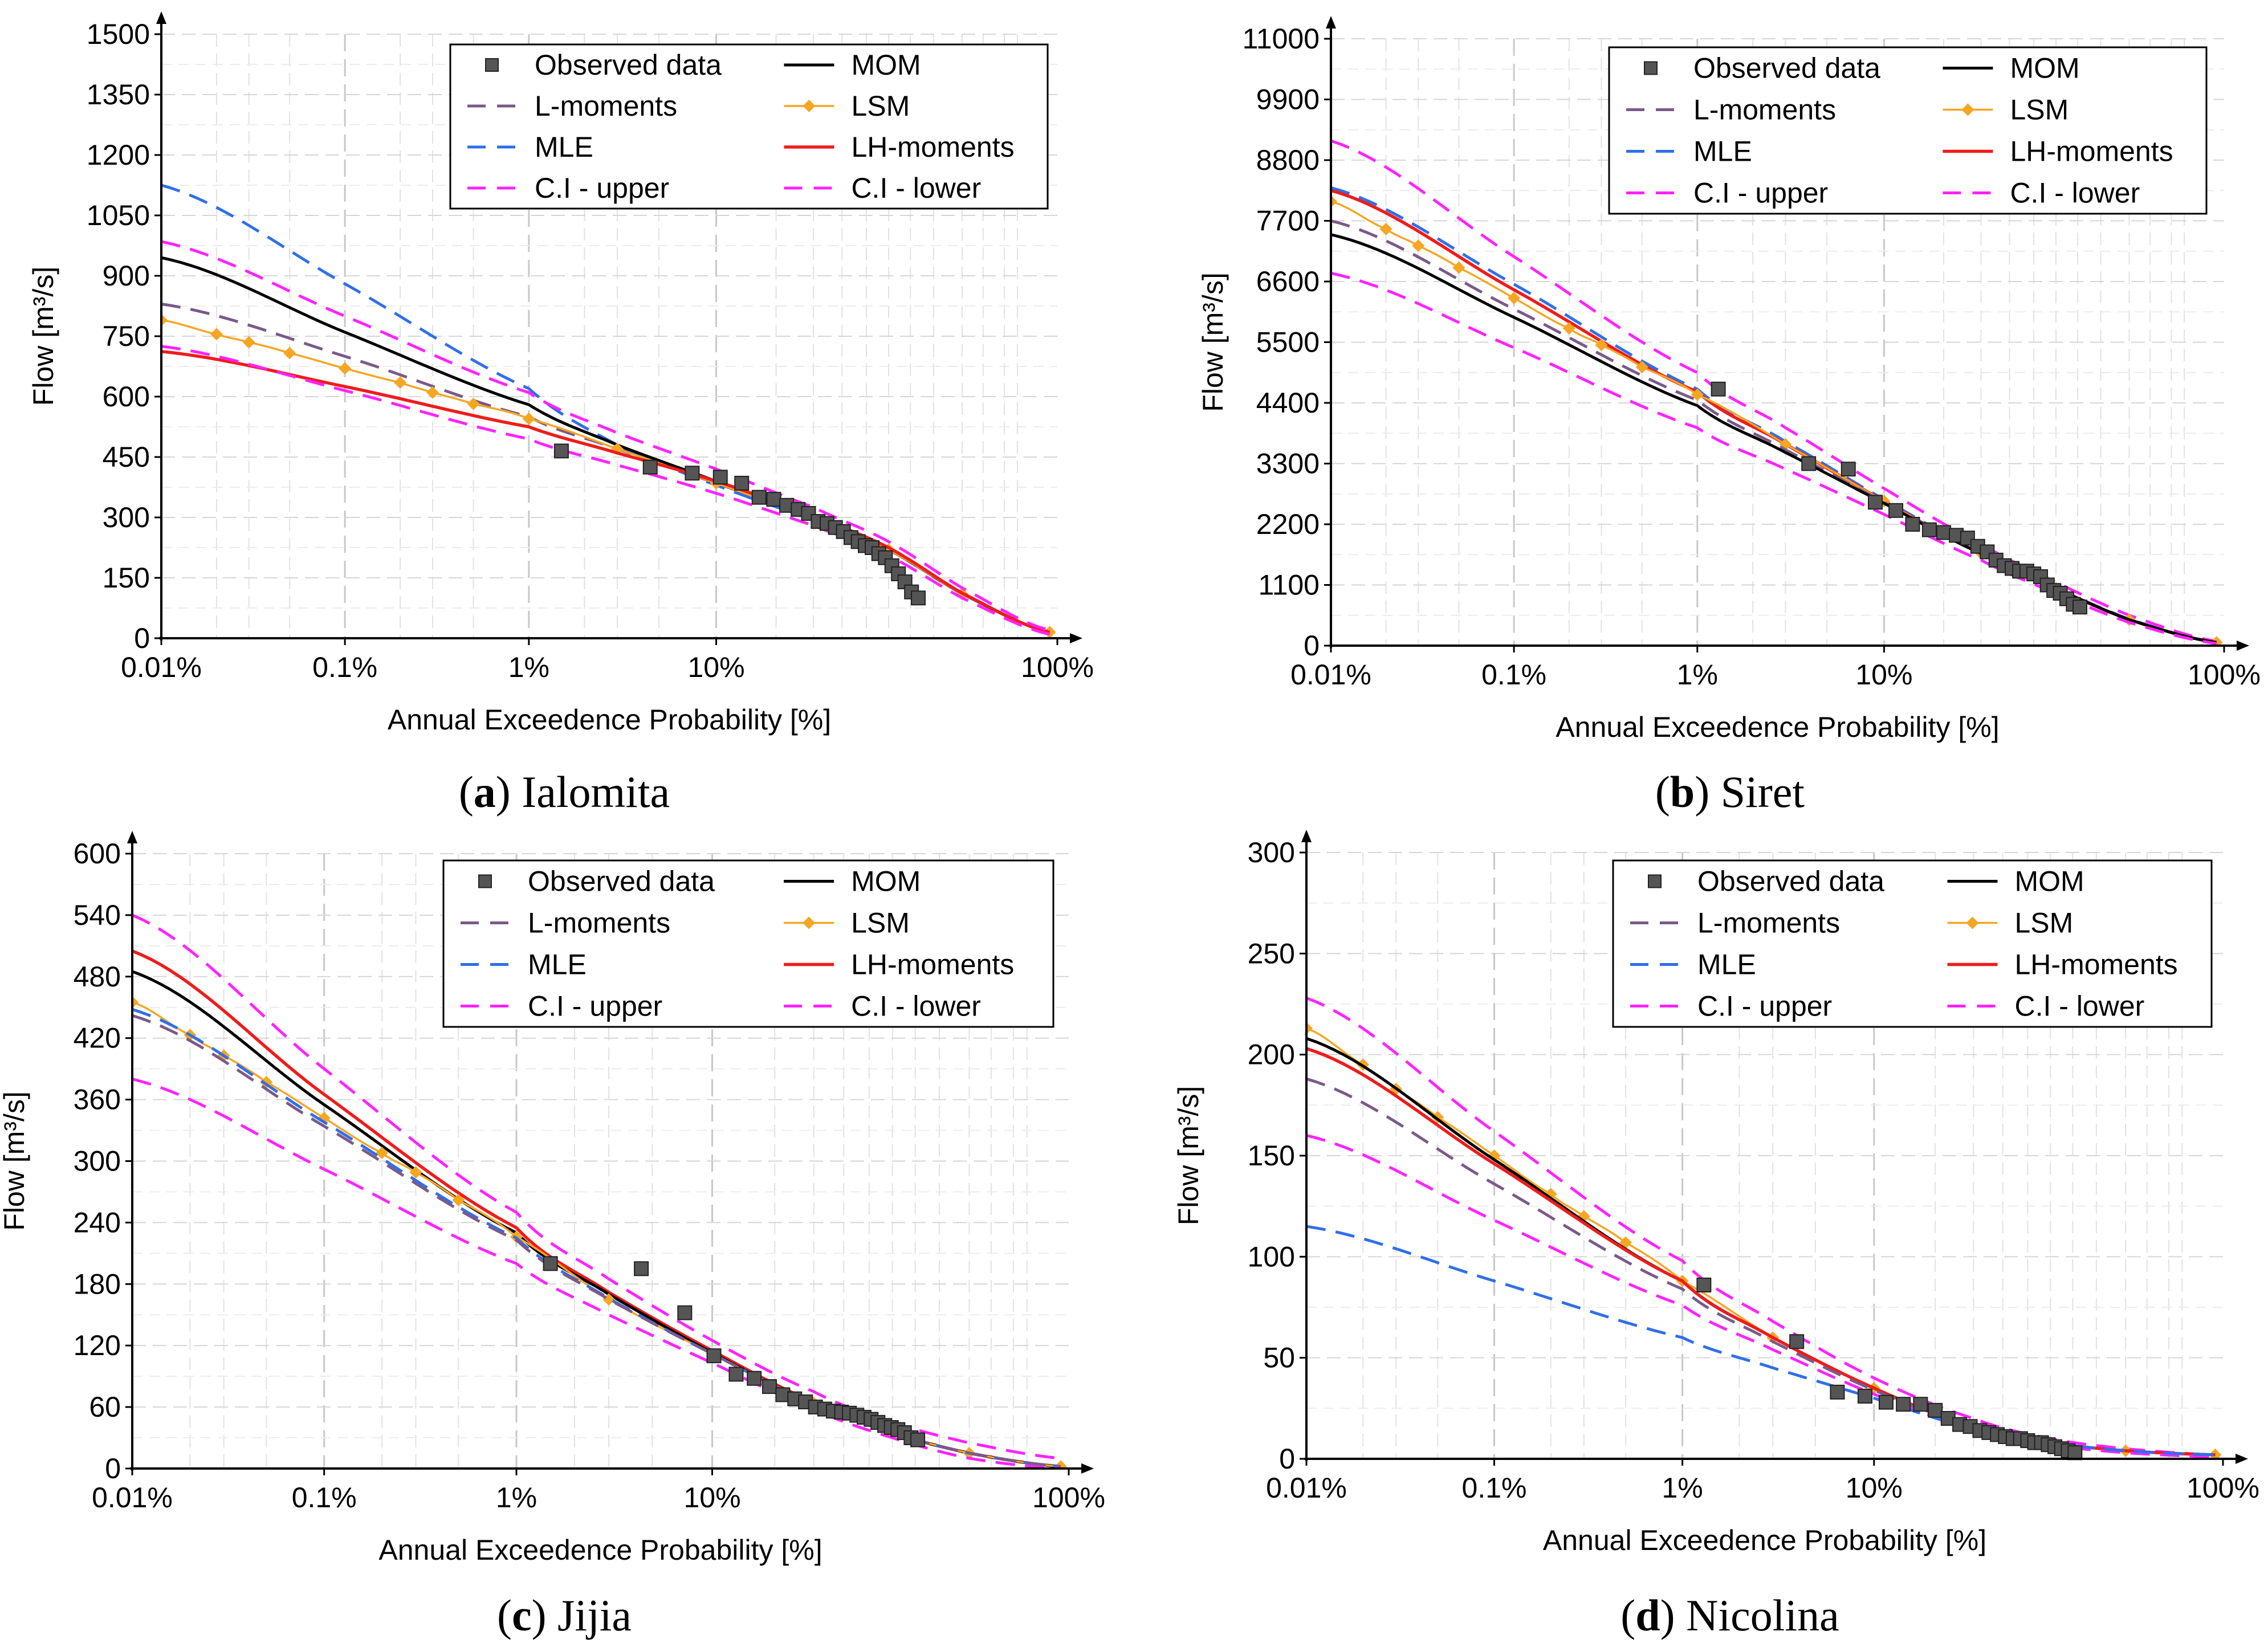 This screenshot has width=2268, height=1652. Describe the element at coordinates (97, 1038) in the screenshot. I see `y-tick-label: 420` at that location.